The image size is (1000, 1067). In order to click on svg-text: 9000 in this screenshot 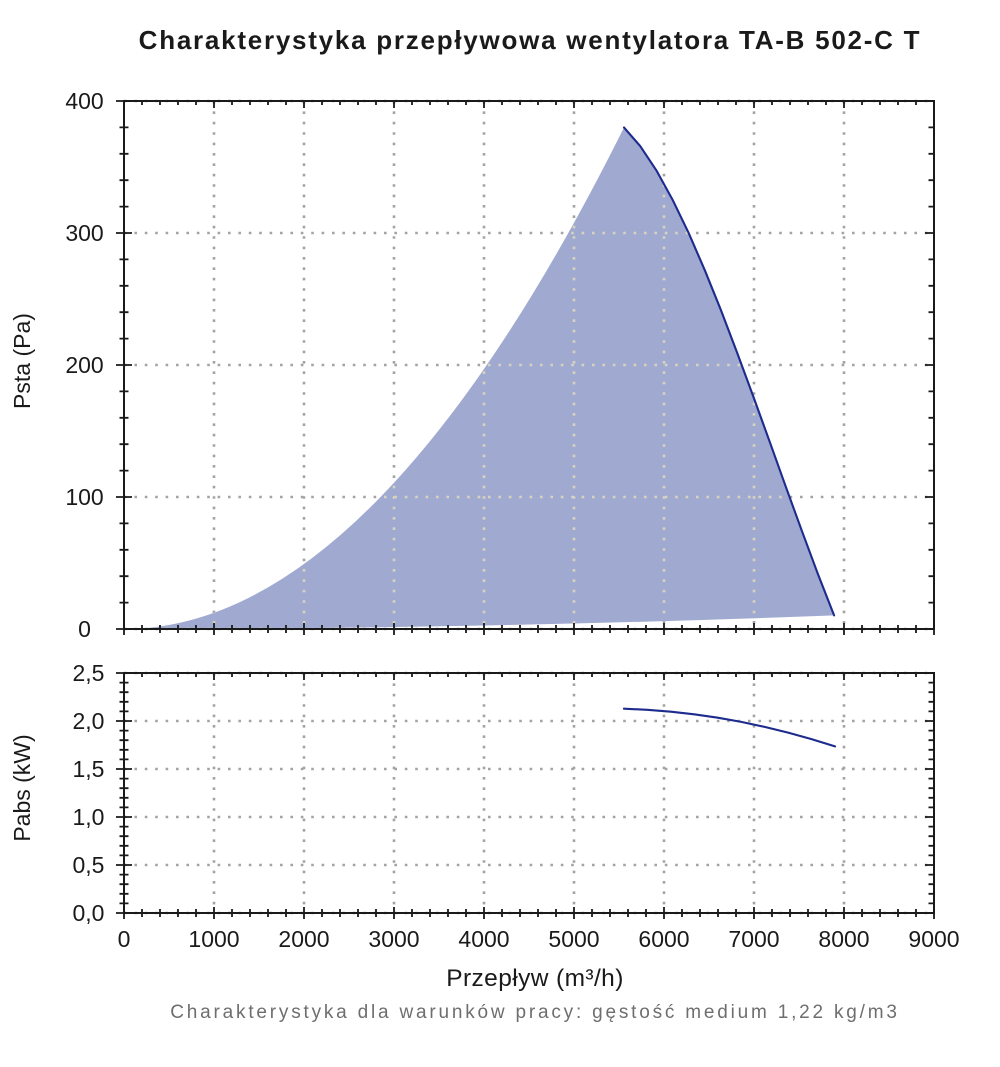, I will do `click(933, 939)`.